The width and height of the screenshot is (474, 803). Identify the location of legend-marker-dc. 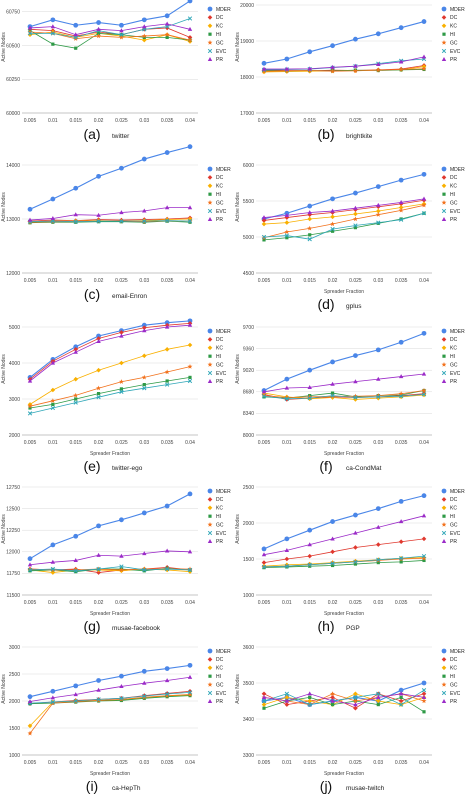
(210, 17).